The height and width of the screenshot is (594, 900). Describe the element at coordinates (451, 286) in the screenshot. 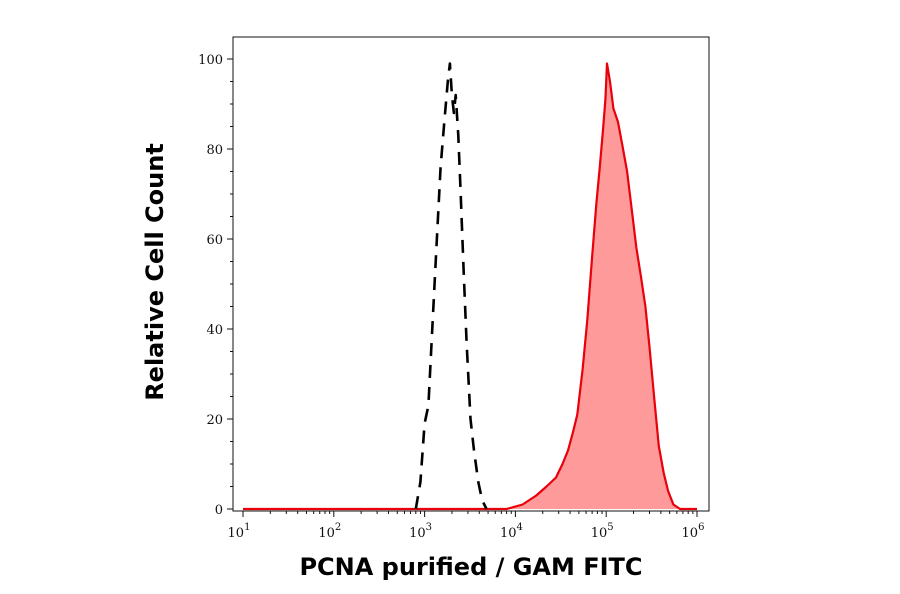

I see `dashed-series-line` at that location.